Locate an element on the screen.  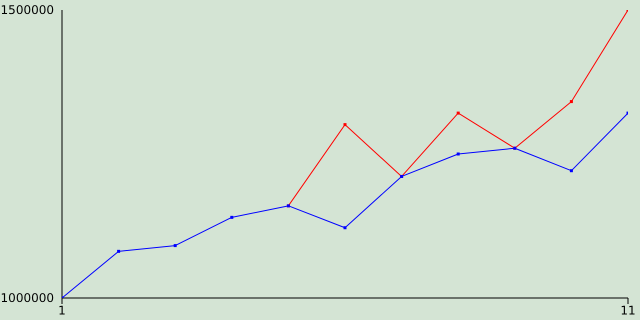
x-tick-label: 11 is located at coordinates (628, 311).